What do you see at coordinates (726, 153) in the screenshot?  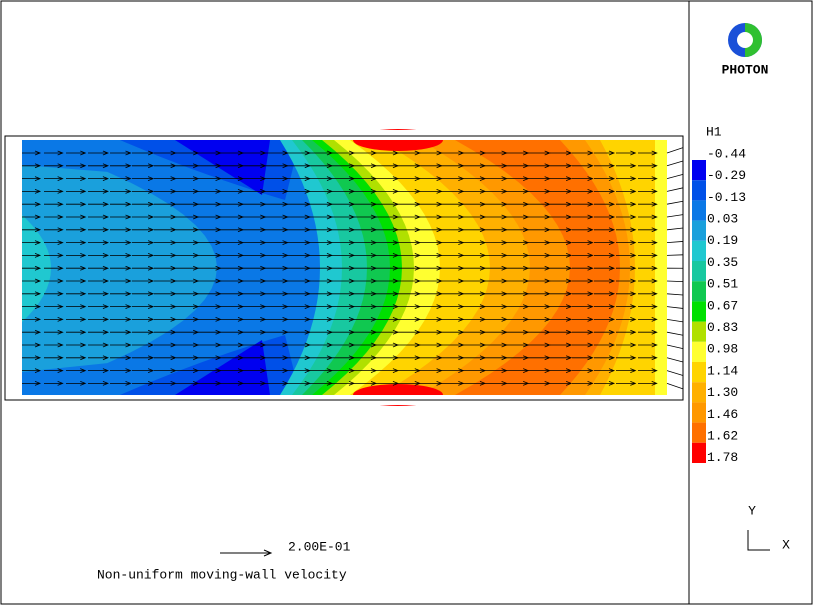 I see `legend-label: -0.44` at bounding box center [726, 153].